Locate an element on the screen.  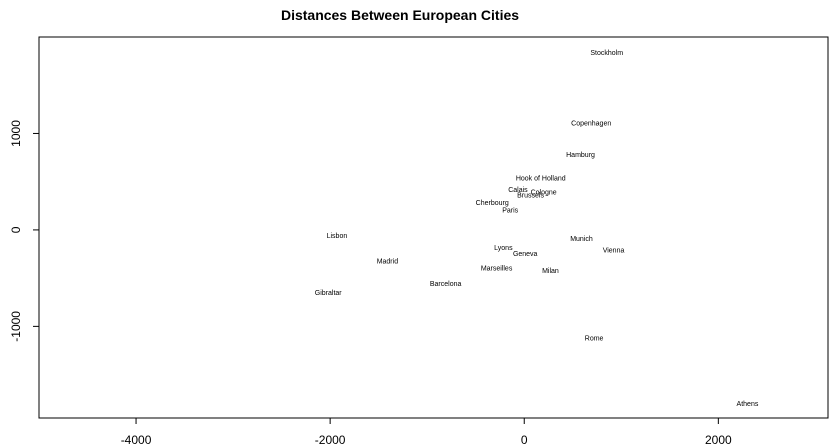
point-label: Paris is located at coordinates (510, 211).